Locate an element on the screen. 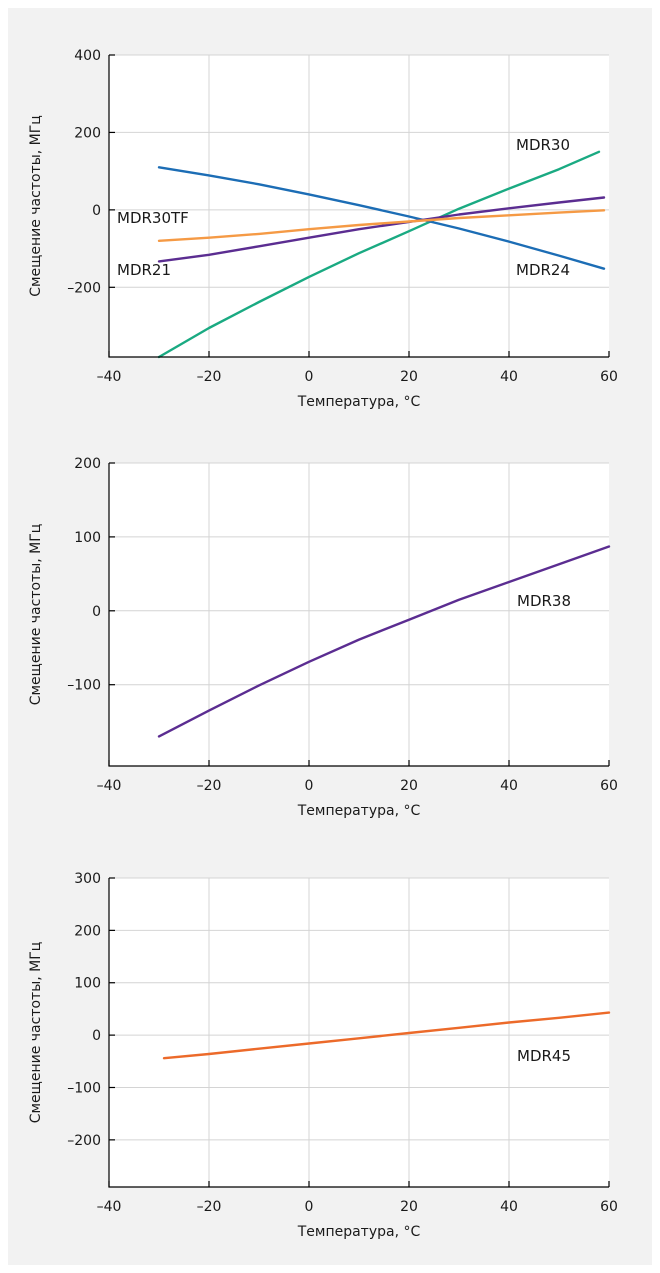 The width and height of the screenshot is (660, 1273). series-line-mdr30 is located at coordinates (379, 254).